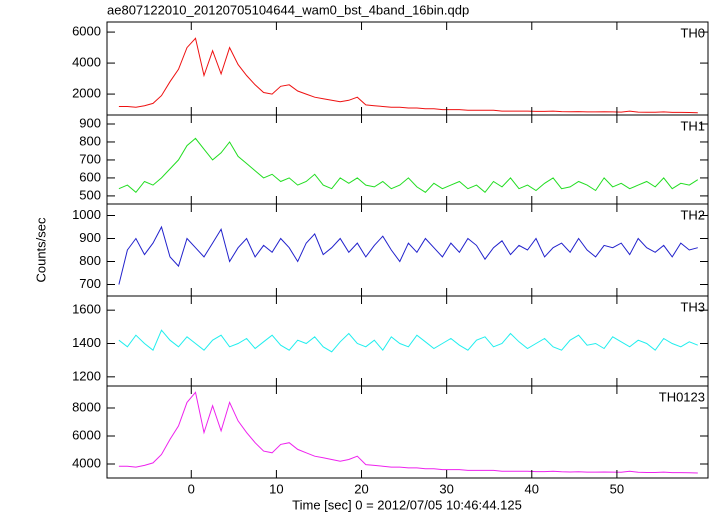  Describe the element at coordinates (90, 194) in the screenshot. I see `y-tick-label: 500` at that location.